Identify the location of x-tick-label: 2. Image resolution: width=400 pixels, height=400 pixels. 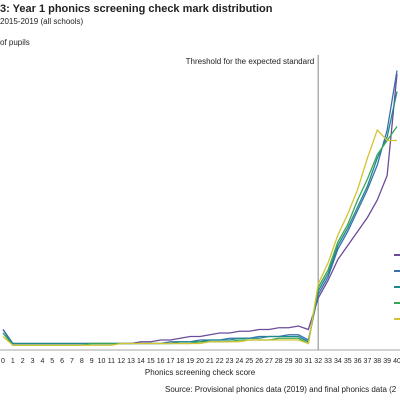
(23, 361).